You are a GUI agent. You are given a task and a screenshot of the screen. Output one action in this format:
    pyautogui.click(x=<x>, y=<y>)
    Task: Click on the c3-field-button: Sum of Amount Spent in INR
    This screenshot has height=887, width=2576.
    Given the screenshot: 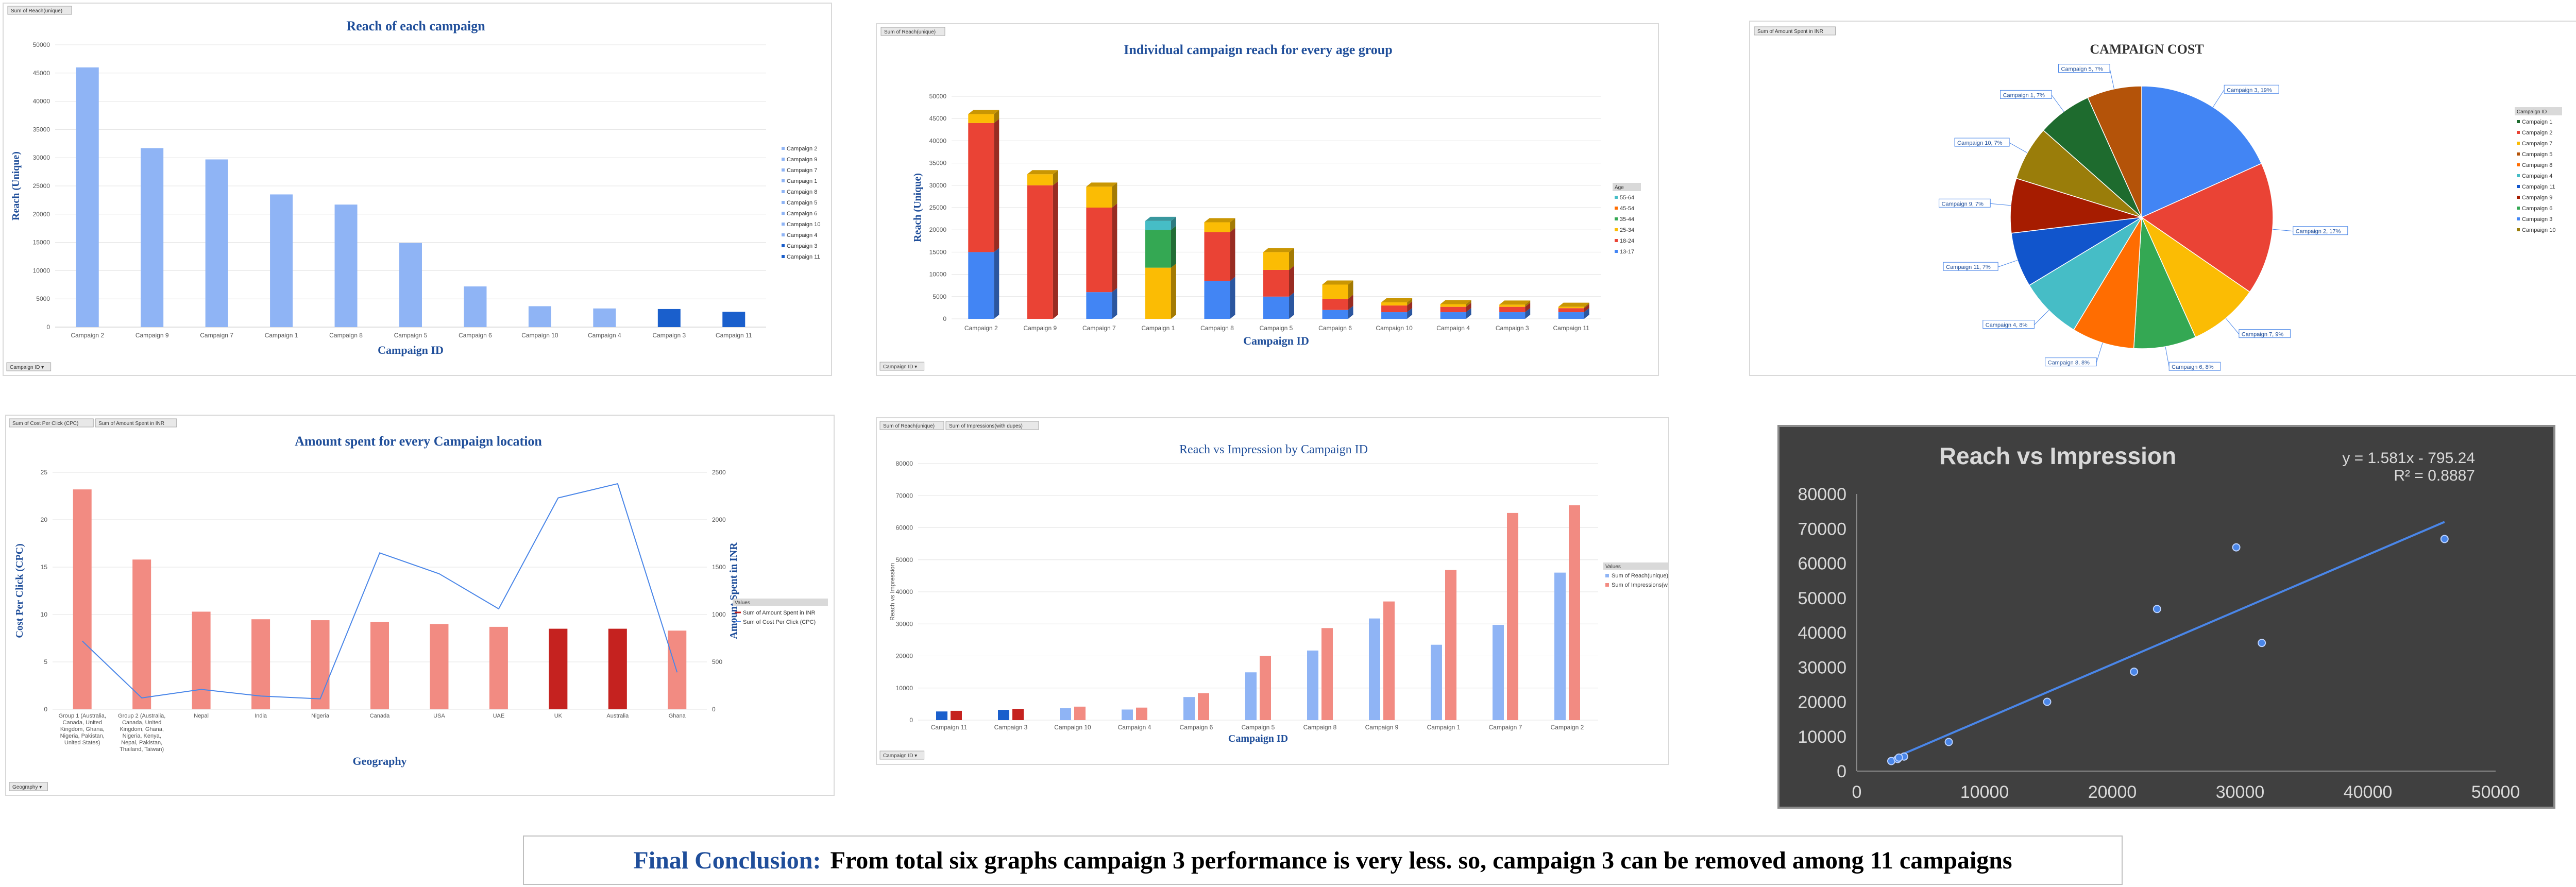 What is the action you would take?
    pyautogui.click(x=1790, y=32)
    